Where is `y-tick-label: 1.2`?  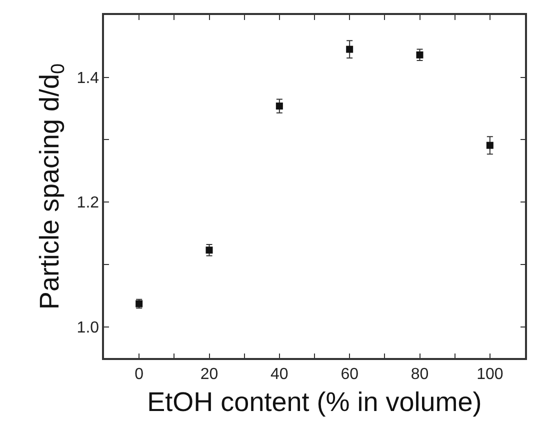 y-tick-label: 1.2 is located at coordinates (88, 203).